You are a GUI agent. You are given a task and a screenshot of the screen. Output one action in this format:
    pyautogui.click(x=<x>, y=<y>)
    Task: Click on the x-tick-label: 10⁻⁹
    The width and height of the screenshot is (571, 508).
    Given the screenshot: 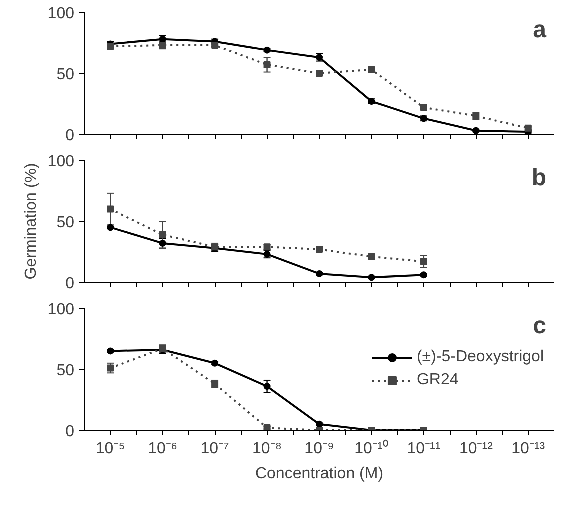 What is the action you would take?
    pyautogui.click(x=319, y=449)
    